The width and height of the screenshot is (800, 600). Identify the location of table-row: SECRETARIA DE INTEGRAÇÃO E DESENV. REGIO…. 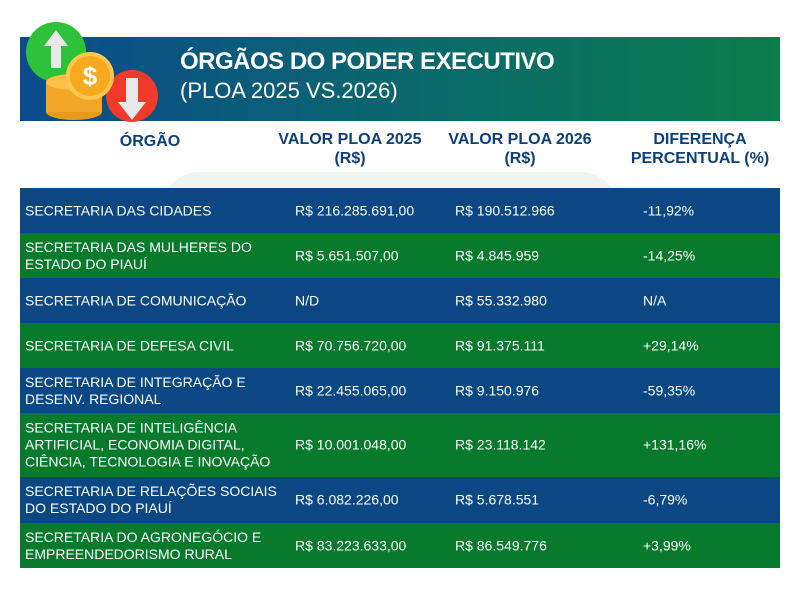
(400, 390).